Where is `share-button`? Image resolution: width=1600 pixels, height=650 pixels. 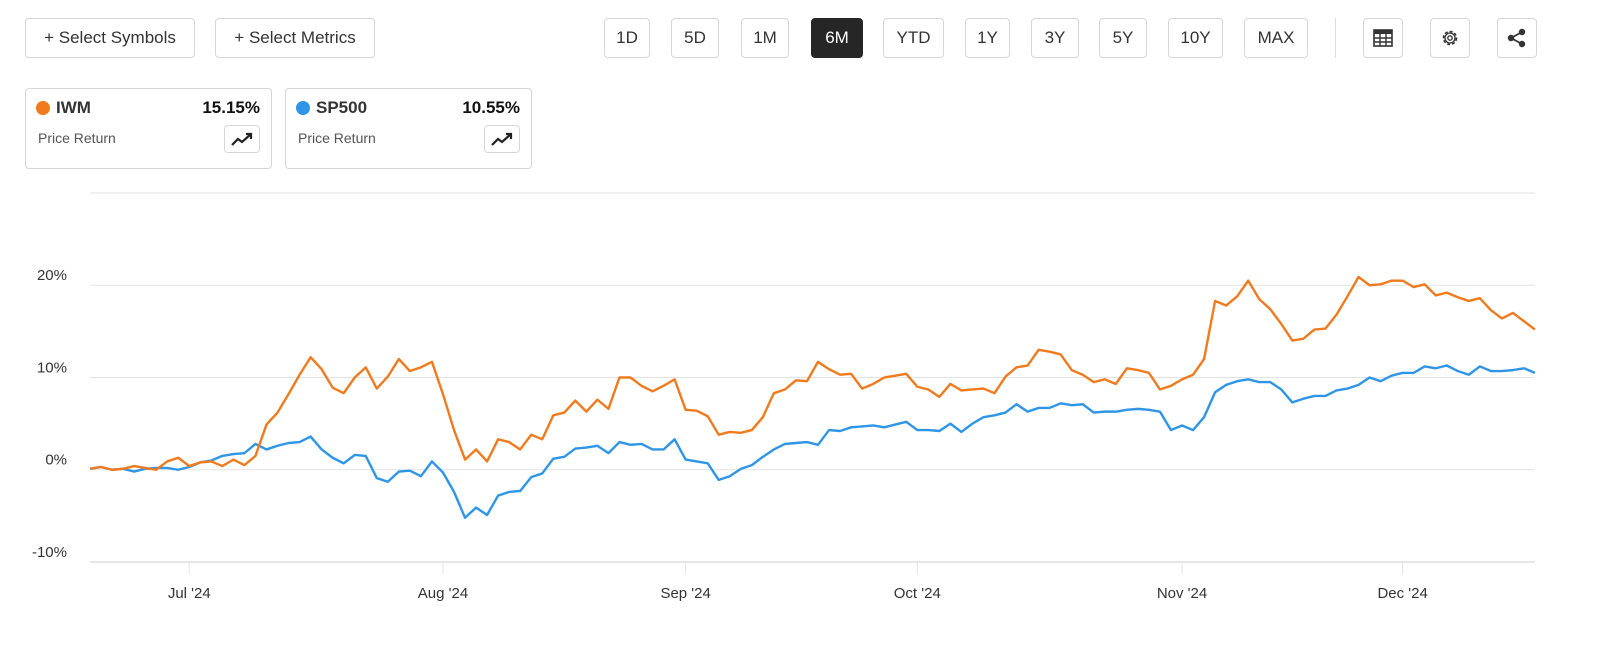 share-button is located at coordinates (1517, 38).